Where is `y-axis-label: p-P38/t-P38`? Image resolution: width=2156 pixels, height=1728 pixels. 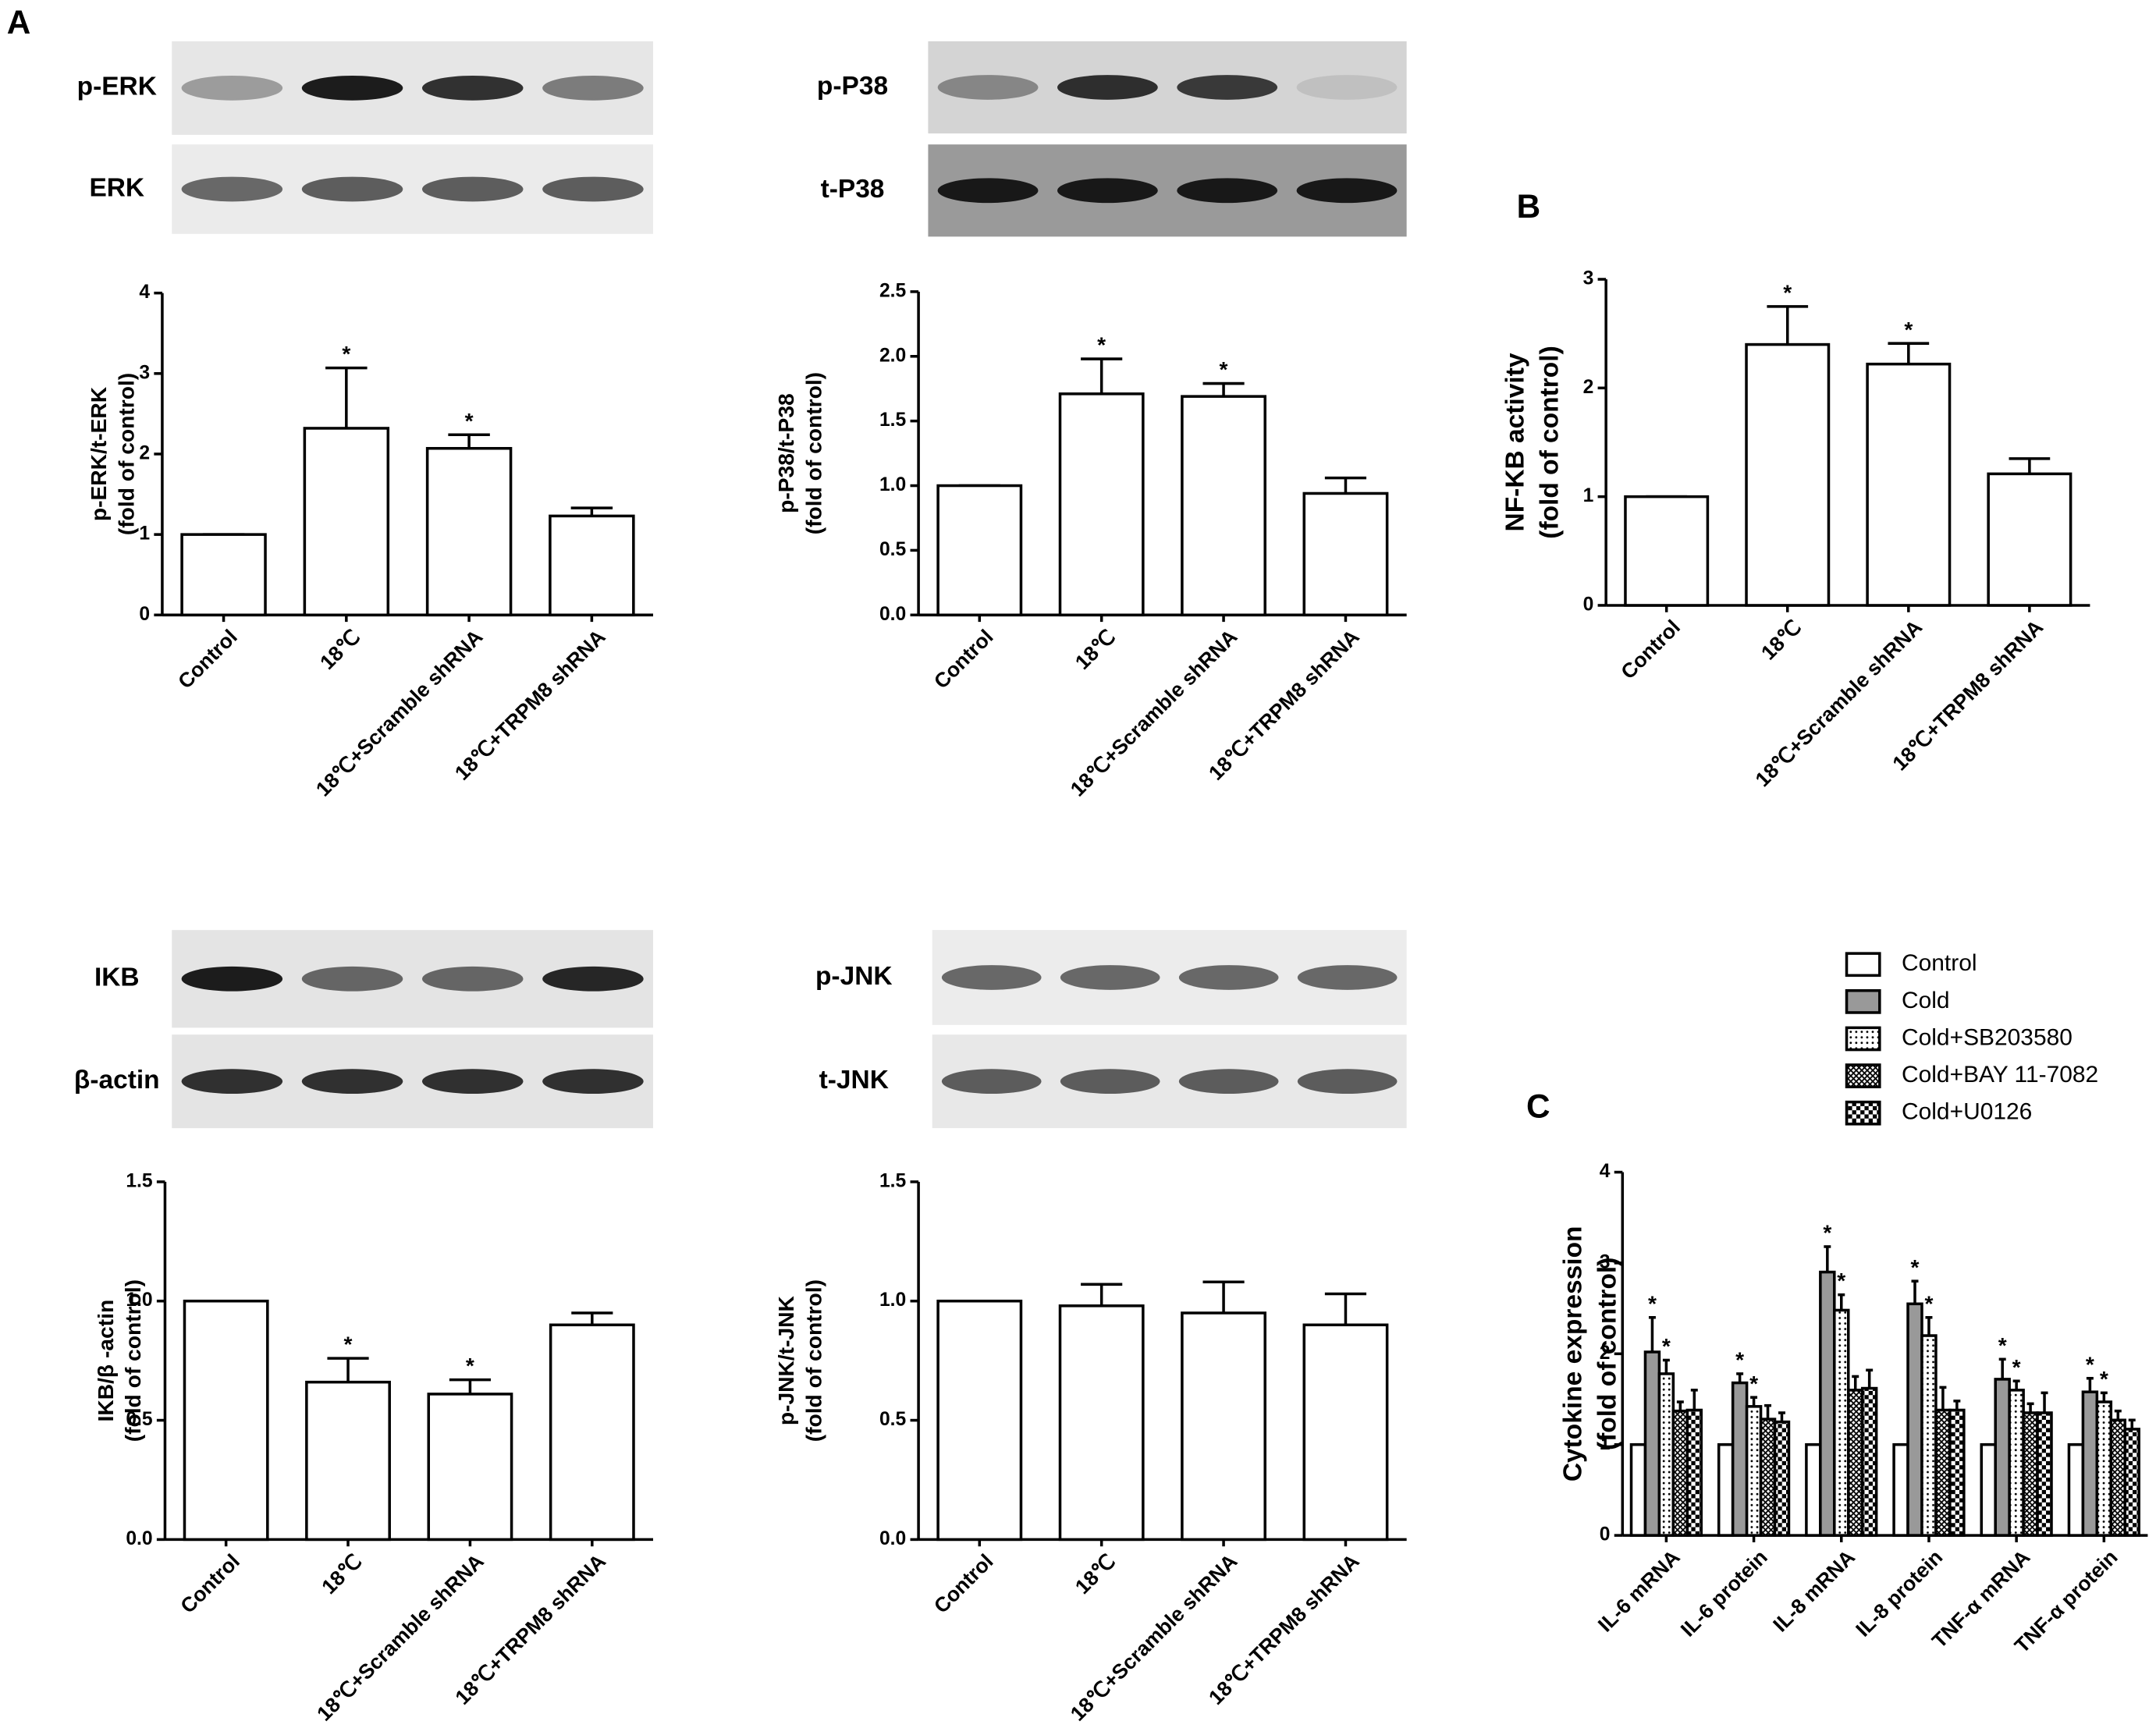
y-axis-label: p-P38/t-P38 is located at coordinates (785, 453).